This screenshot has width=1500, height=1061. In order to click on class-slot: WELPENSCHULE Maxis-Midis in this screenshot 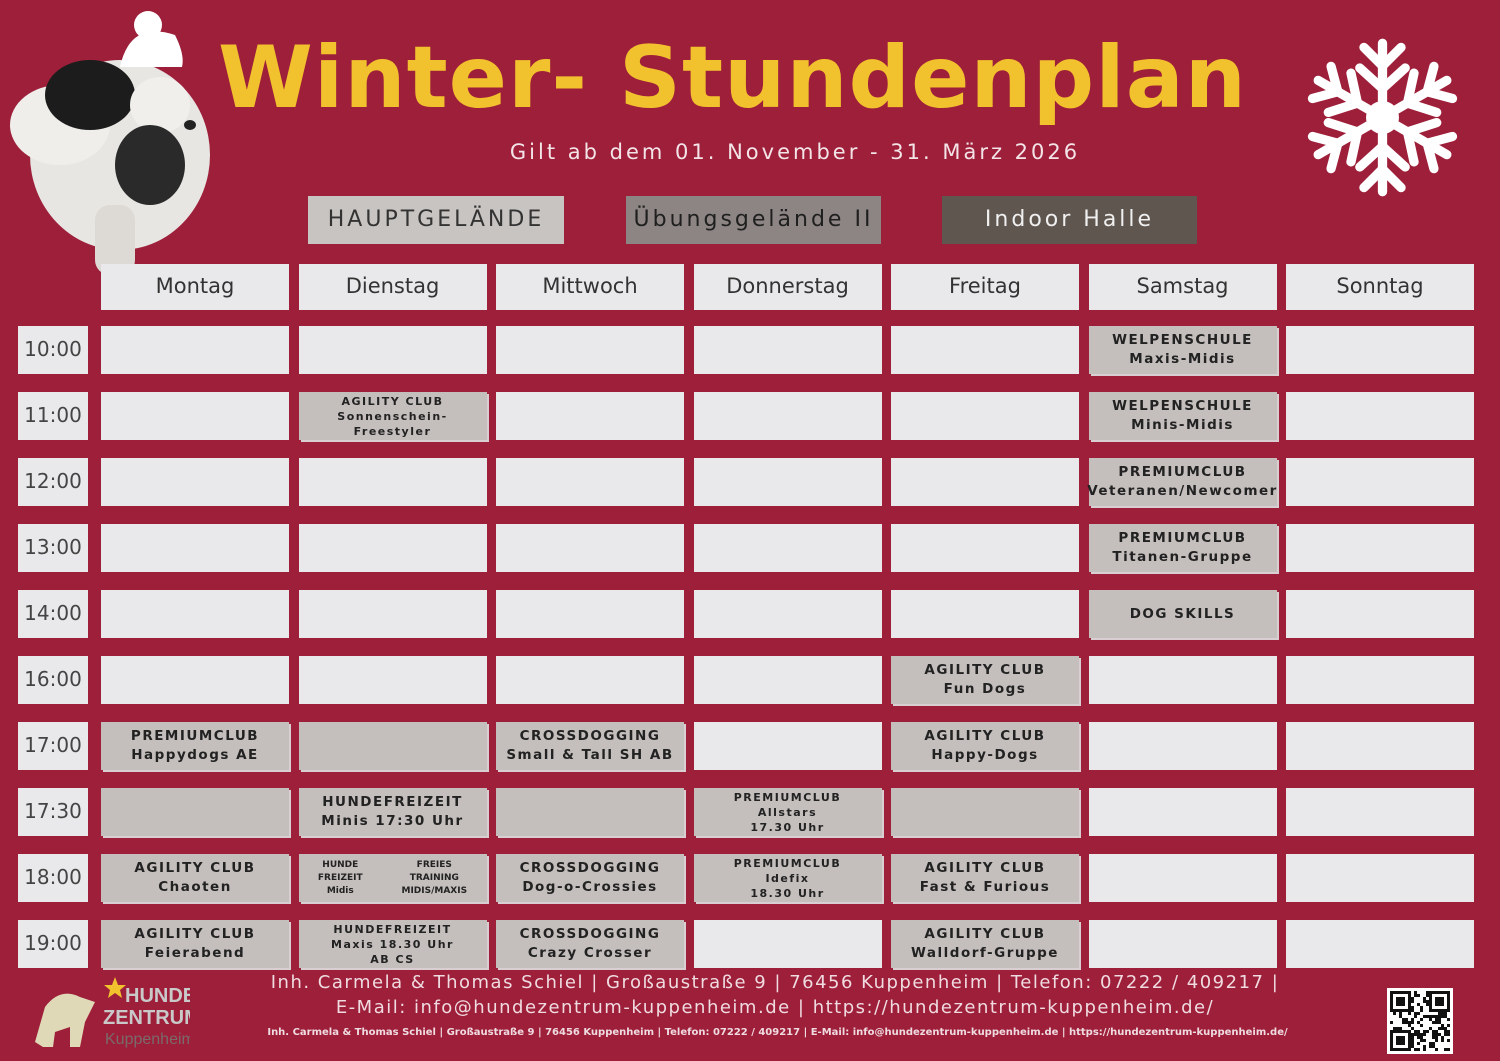, I will do `click(1182, 350)`.